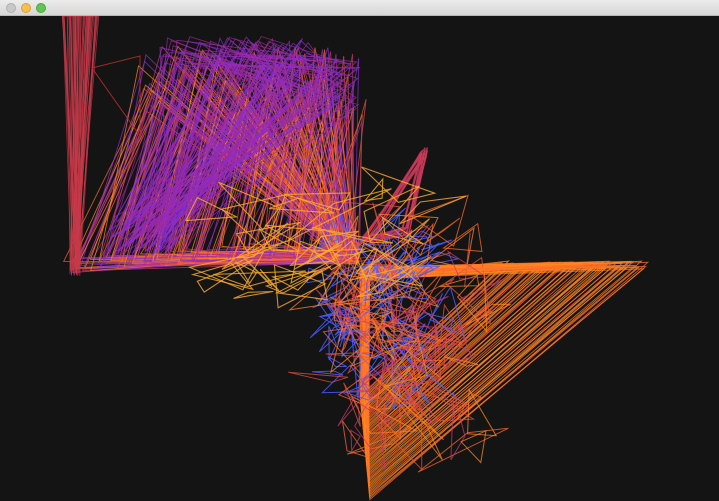 The width and height of the screenshot is (719, 501). What do you see at coordinates (11, 8) in the screenshot?
I see `close-button` at bounding box center [11, 8].